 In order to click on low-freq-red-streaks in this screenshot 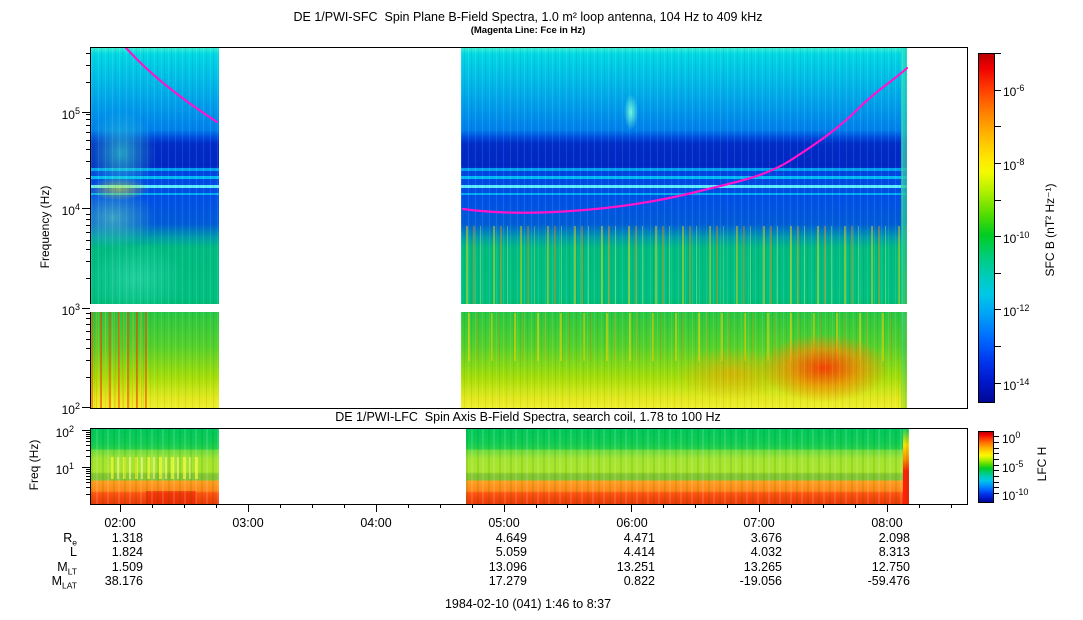, I will do `click(120, 359)`.